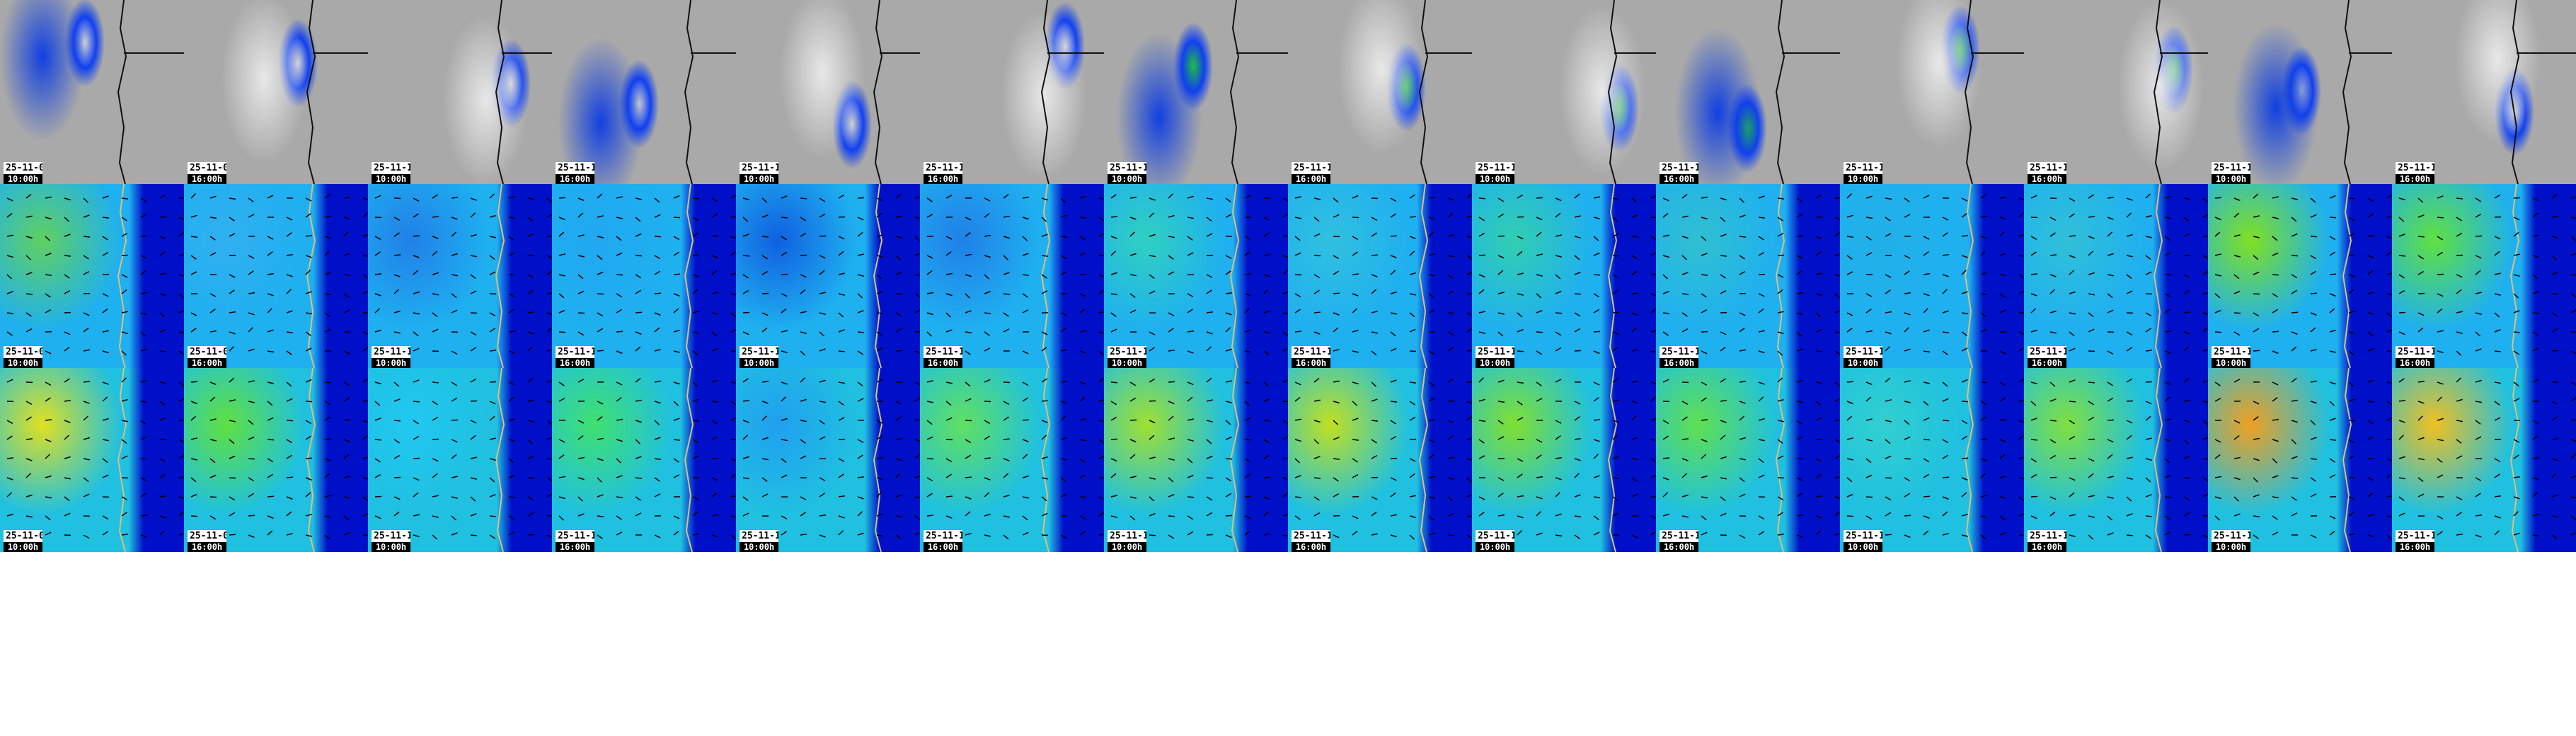 This screenshot has width=2576, height=736. Describe the element at coordinates (2119, 460) in the screenshot. I see `map-overlay` at that location.